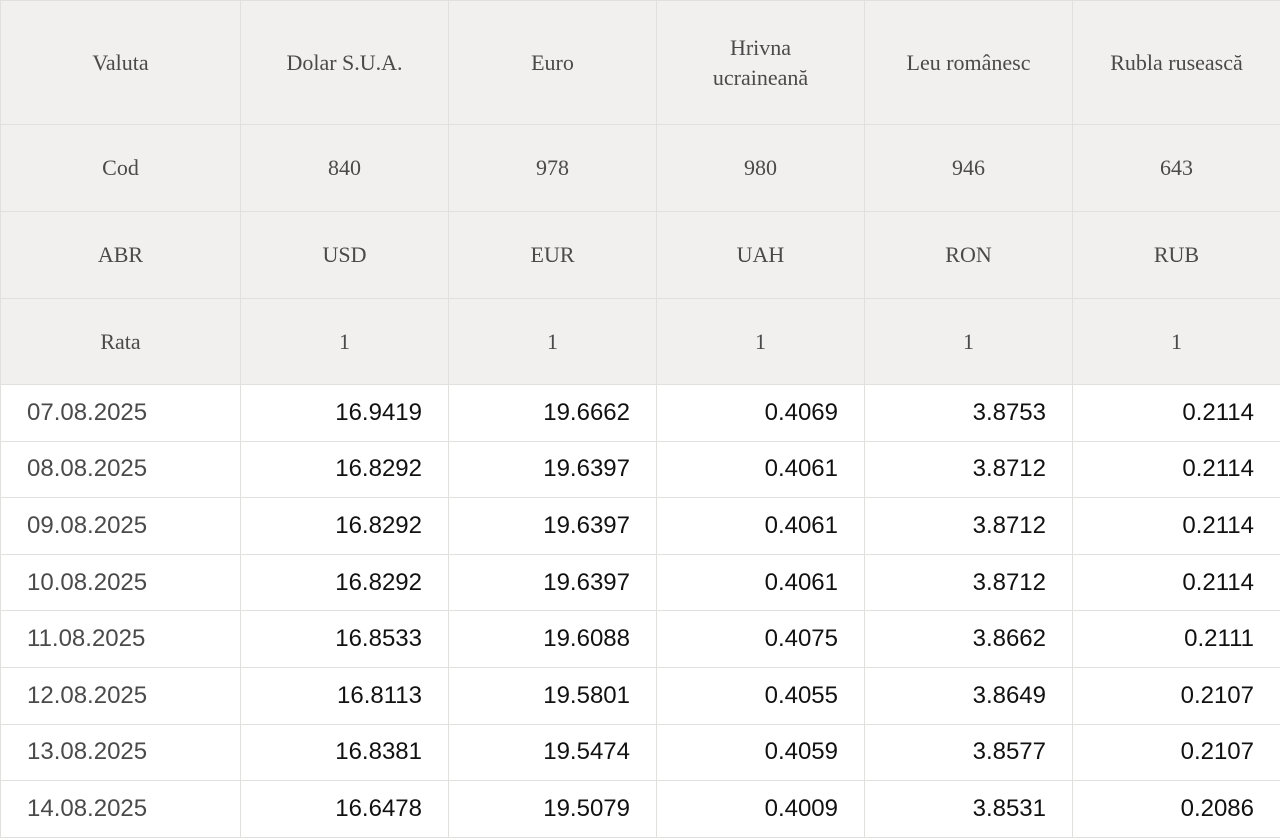 This screenshot has height=838, width=1280. What do you see at coordinates (760, 62) in the screenshot?
I see `currency-name-uah: Hrivna ucraineană` at bounding box center [760, 62].